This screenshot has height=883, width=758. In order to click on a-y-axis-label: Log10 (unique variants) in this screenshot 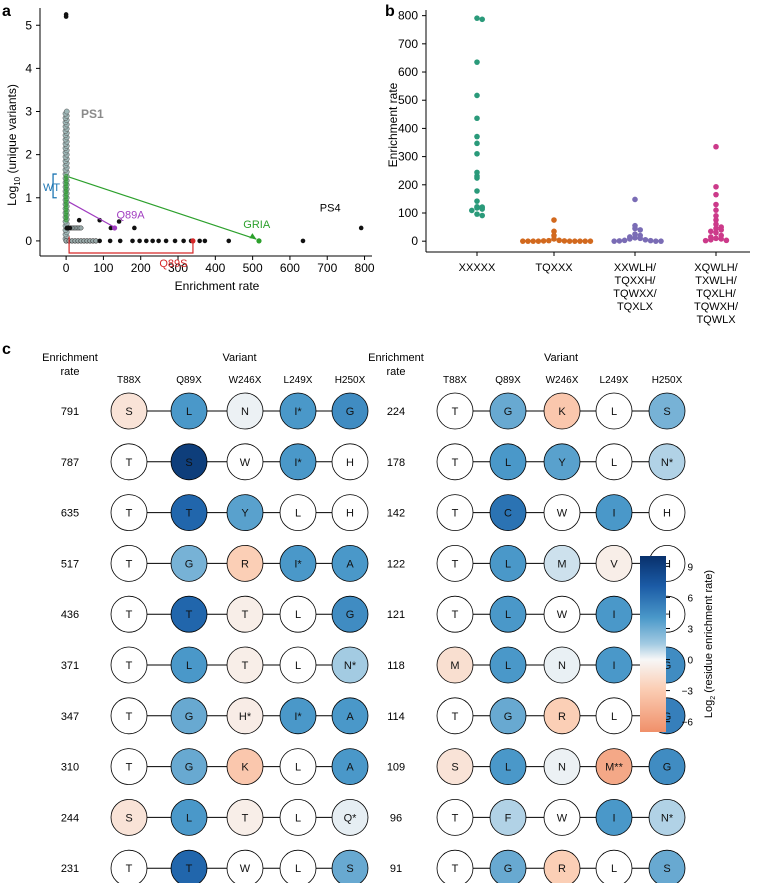, I will do `click(13, 145)`.